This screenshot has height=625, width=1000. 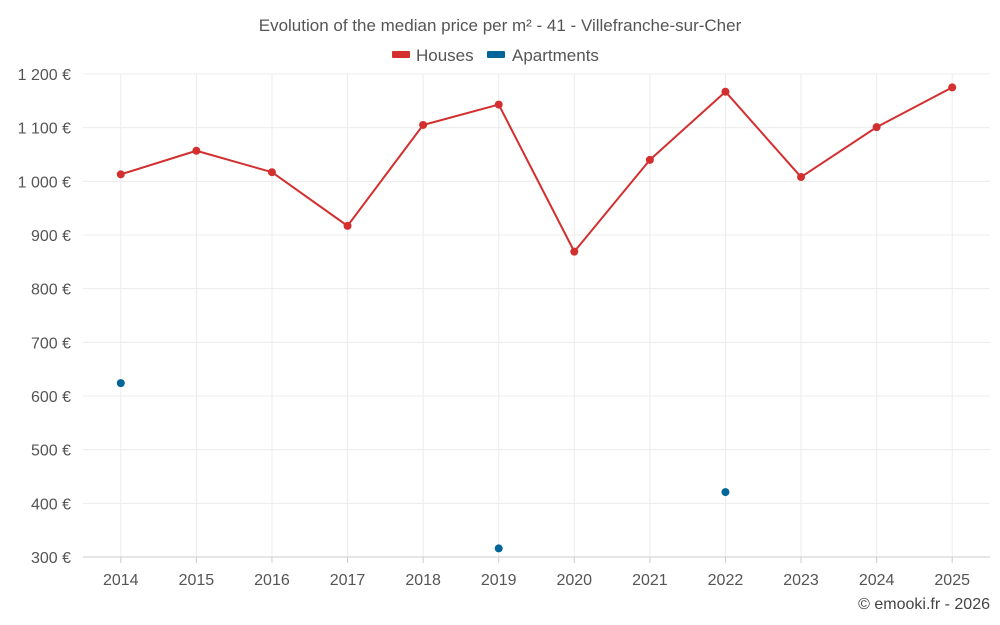 I want to click on x-tick-label: 2024, so click(x=877, y=580).